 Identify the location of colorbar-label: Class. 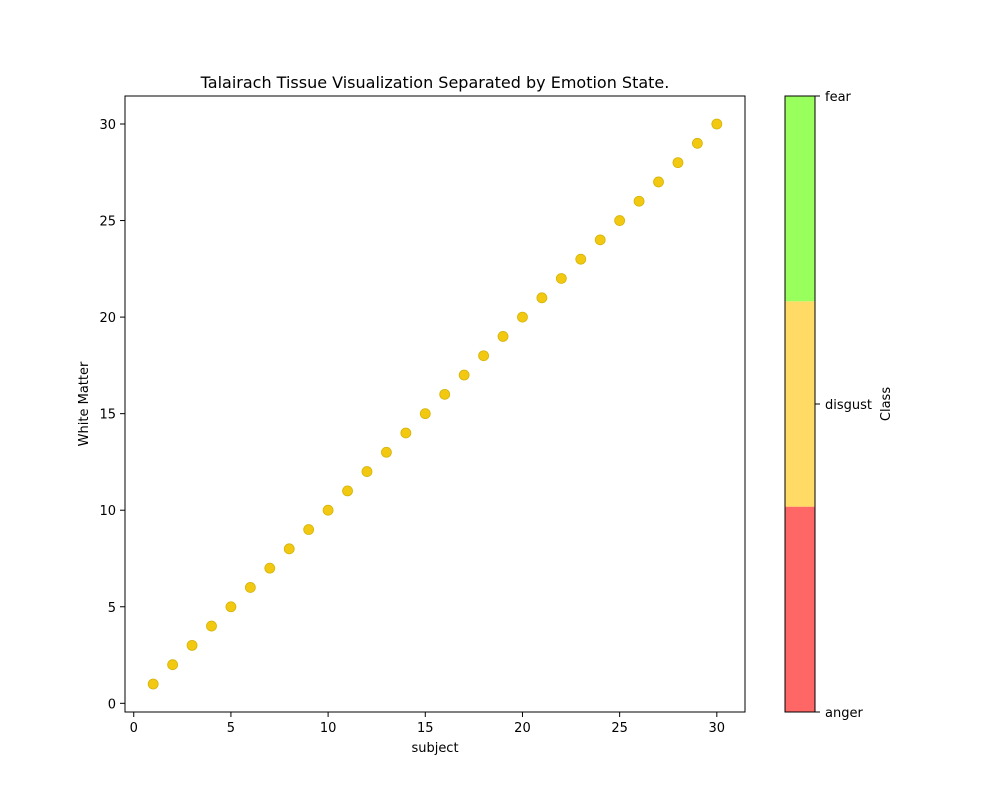
(886, 404).